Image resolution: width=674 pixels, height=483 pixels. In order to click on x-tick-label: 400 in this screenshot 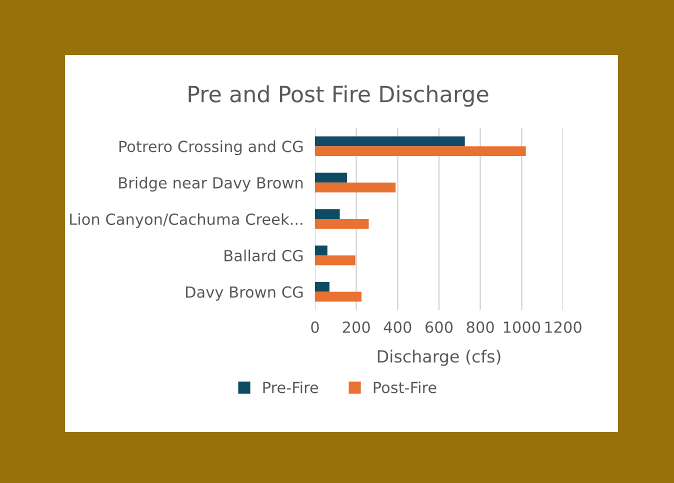, I will do `click(398, 327)`.